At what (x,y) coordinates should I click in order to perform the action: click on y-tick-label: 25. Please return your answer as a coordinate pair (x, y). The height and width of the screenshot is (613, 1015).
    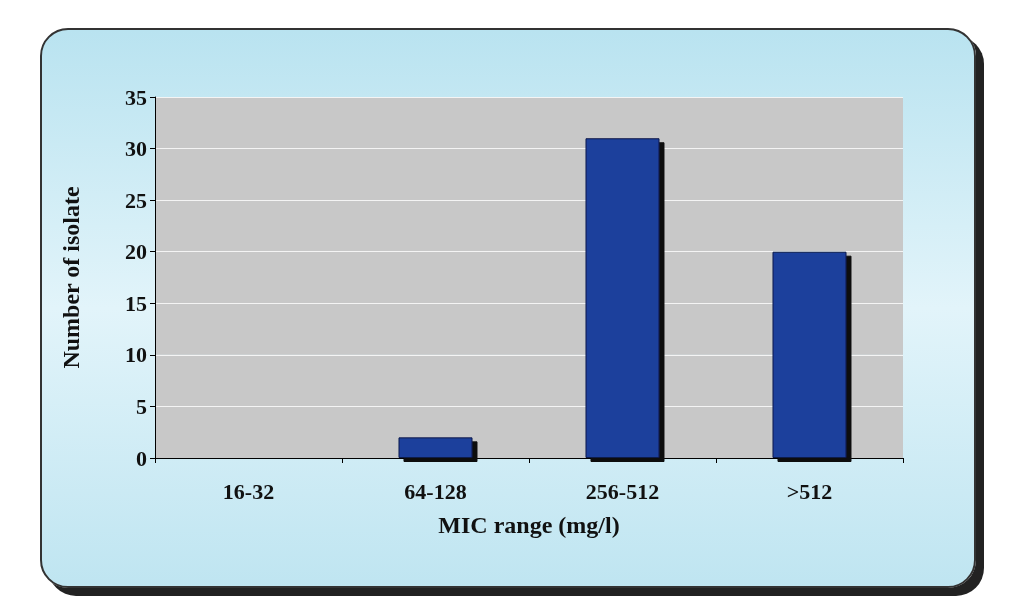
    Looking at the image, I should click on (136, 200).